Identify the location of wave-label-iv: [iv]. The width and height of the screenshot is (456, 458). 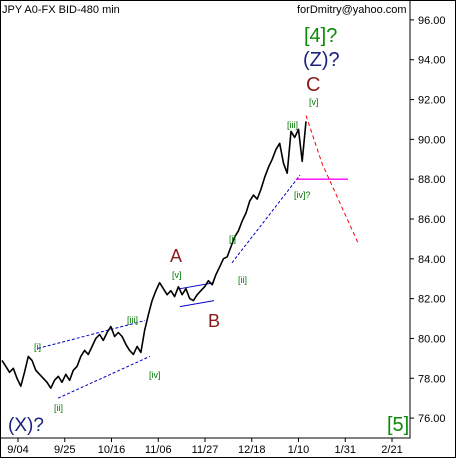
(155, 375).